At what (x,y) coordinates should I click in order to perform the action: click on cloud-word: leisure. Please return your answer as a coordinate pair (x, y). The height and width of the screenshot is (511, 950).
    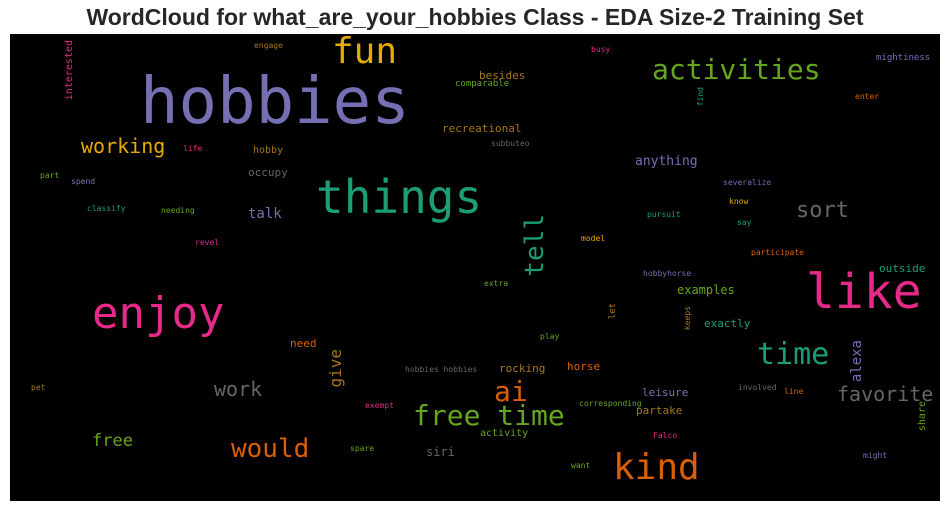
    Looking at the image, I should click on (665, 392).